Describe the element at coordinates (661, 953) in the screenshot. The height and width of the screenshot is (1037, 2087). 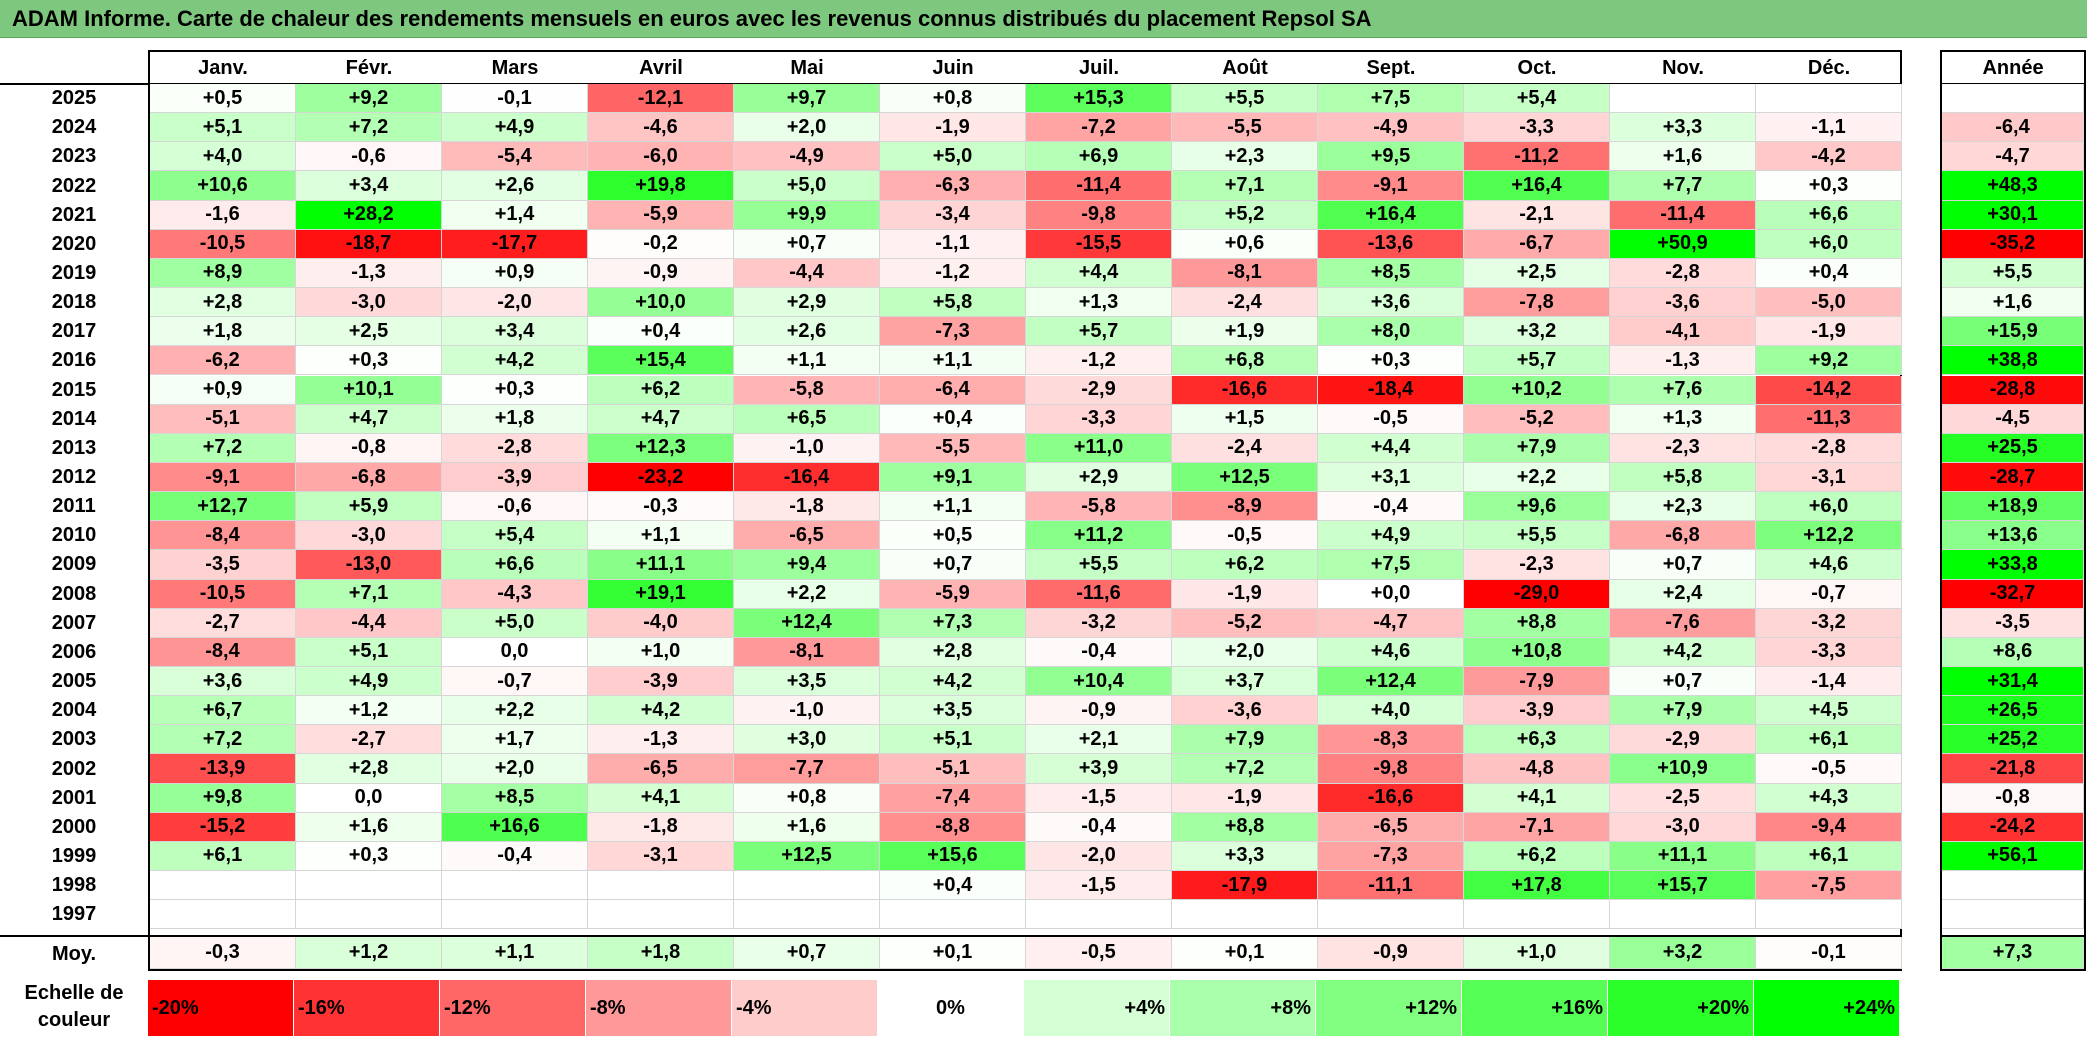
I see `average-cell: +1,8` at that location.